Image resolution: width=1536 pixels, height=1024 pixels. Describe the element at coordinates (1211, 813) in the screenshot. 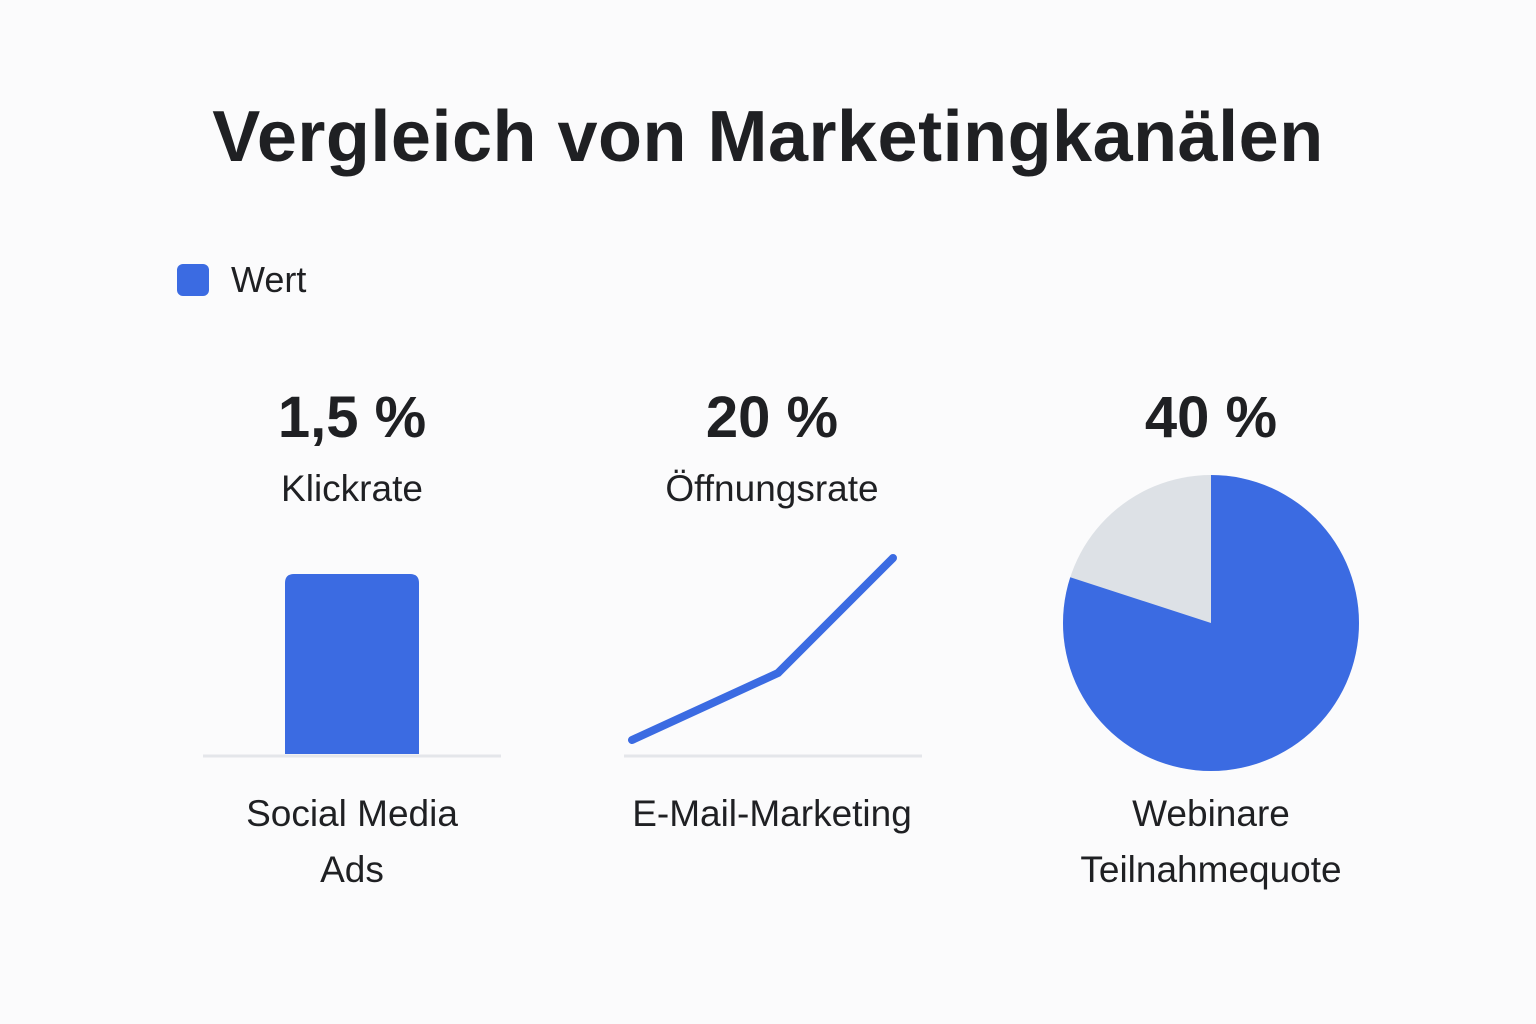

I see `category-line-1: Webinare` at that location.